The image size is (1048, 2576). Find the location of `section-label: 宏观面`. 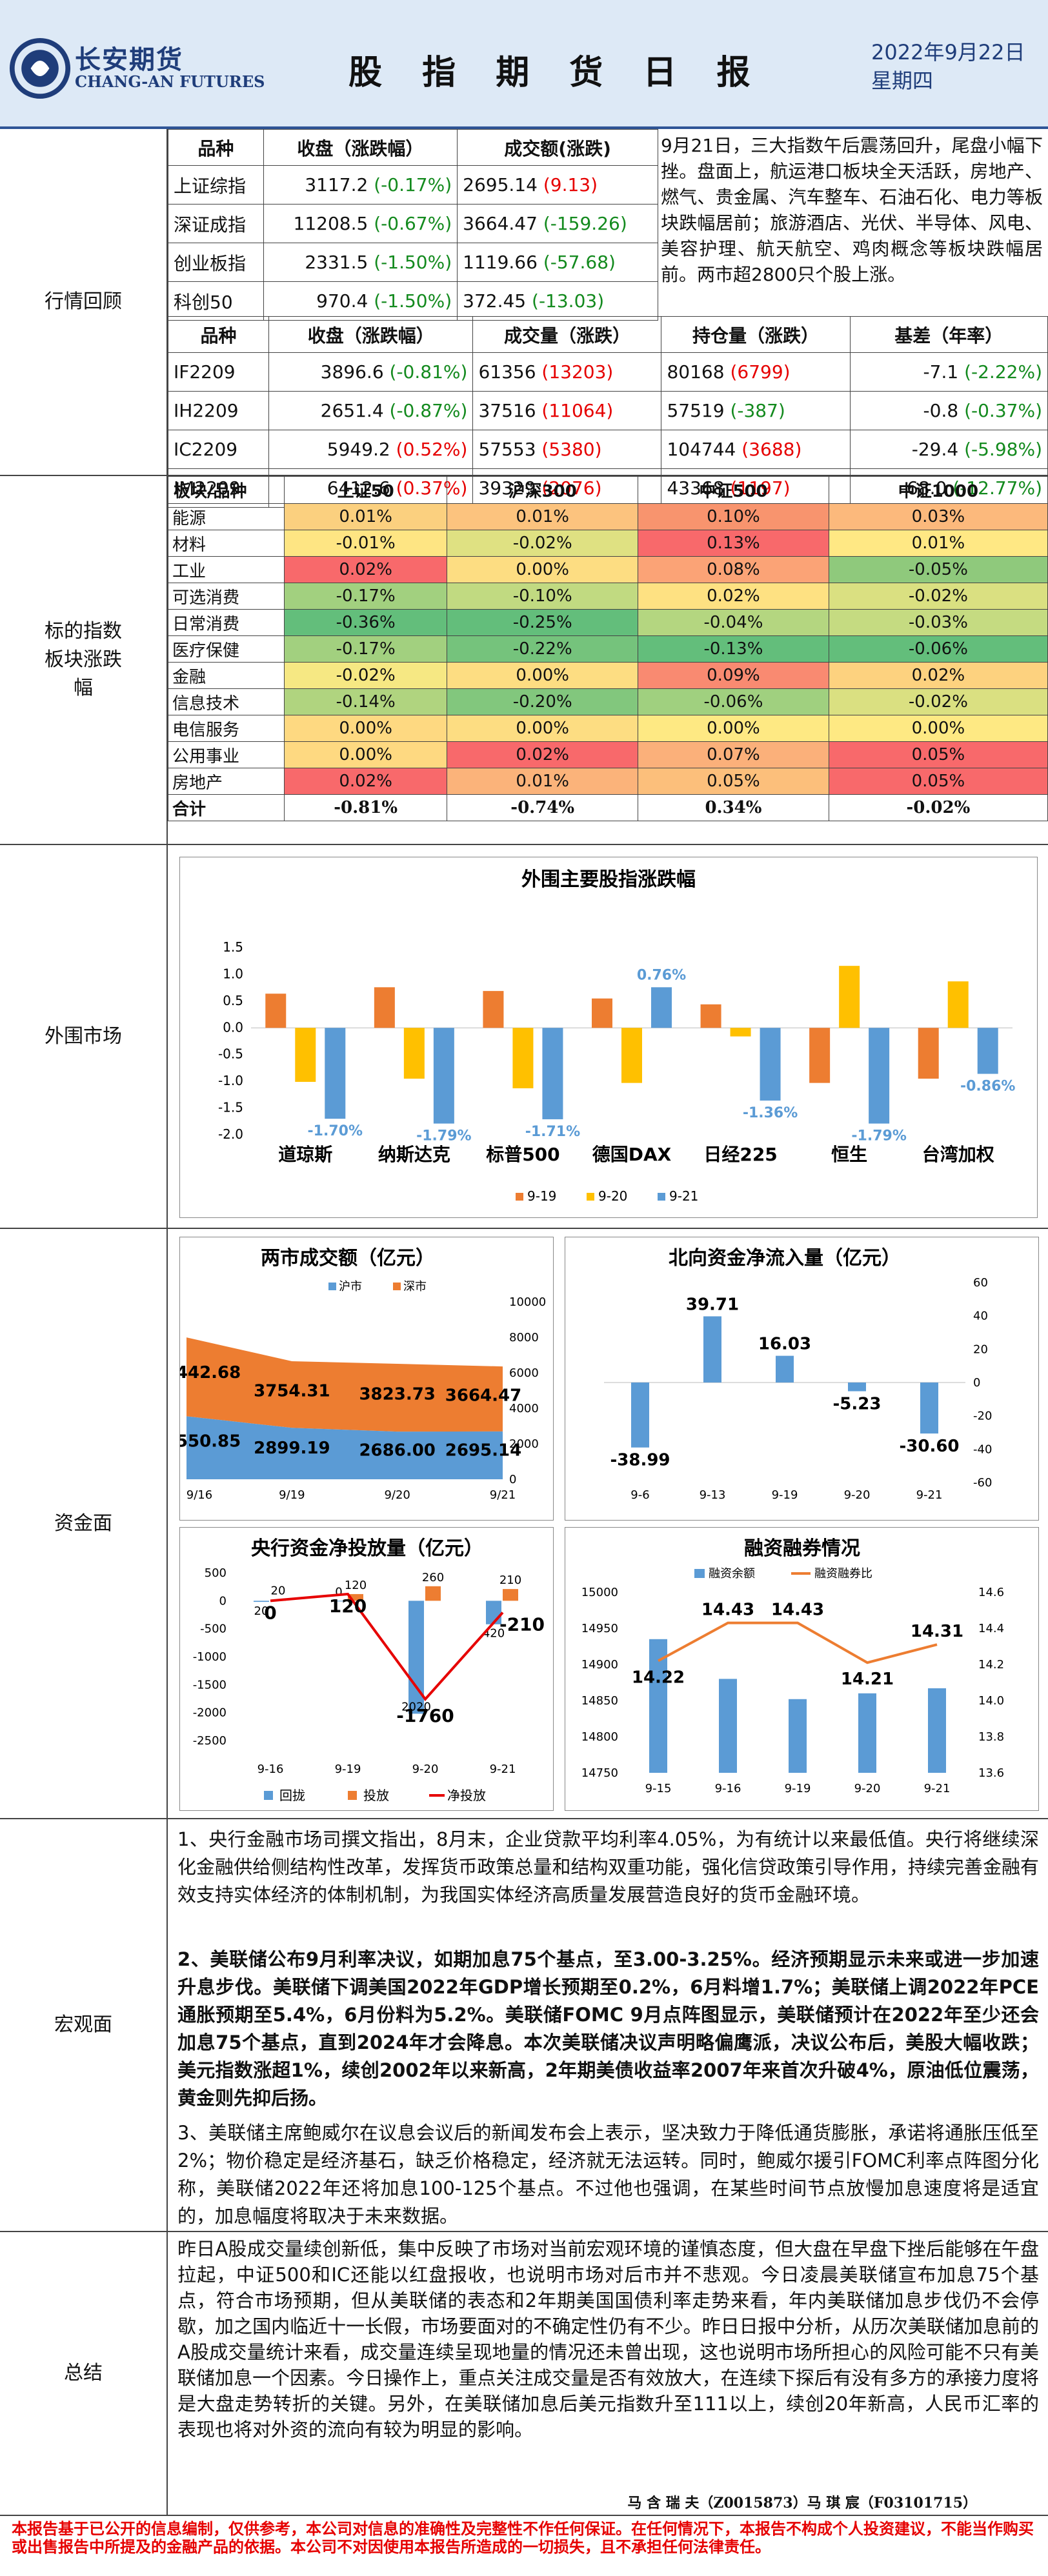

section-label: 宏观面 is located at coordinates (84, 2025).